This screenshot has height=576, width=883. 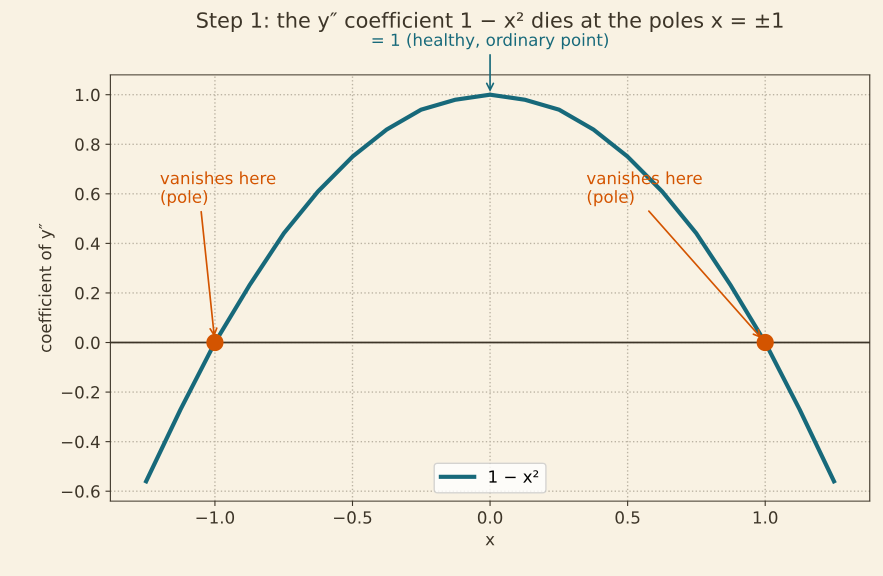 I want to click on x-tick-label: −0.5, so click(x=353, y=517).